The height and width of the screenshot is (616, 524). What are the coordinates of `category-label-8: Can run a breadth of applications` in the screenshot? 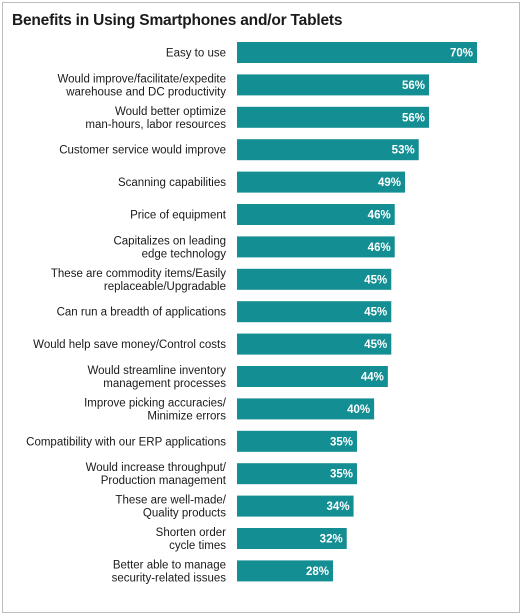 It's located at (142, 313).